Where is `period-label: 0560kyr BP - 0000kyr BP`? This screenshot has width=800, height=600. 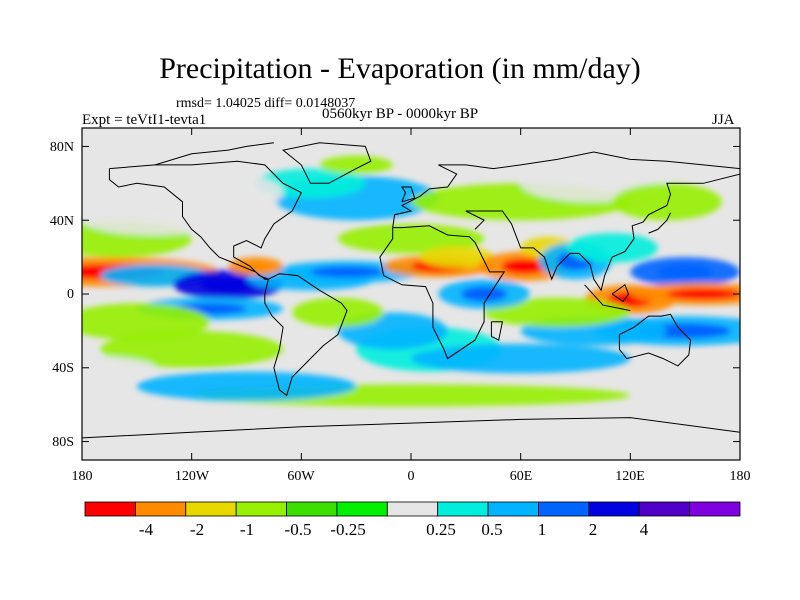
period-label: 0560kyr BP - 0000kyr BP is located at coordinates (400, 114).